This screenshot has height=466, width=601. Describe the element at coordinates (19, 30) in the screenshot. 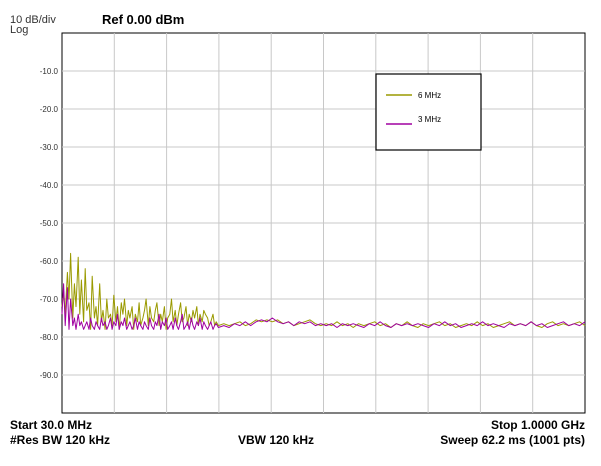

I see `scale-mode: Log` at that location.